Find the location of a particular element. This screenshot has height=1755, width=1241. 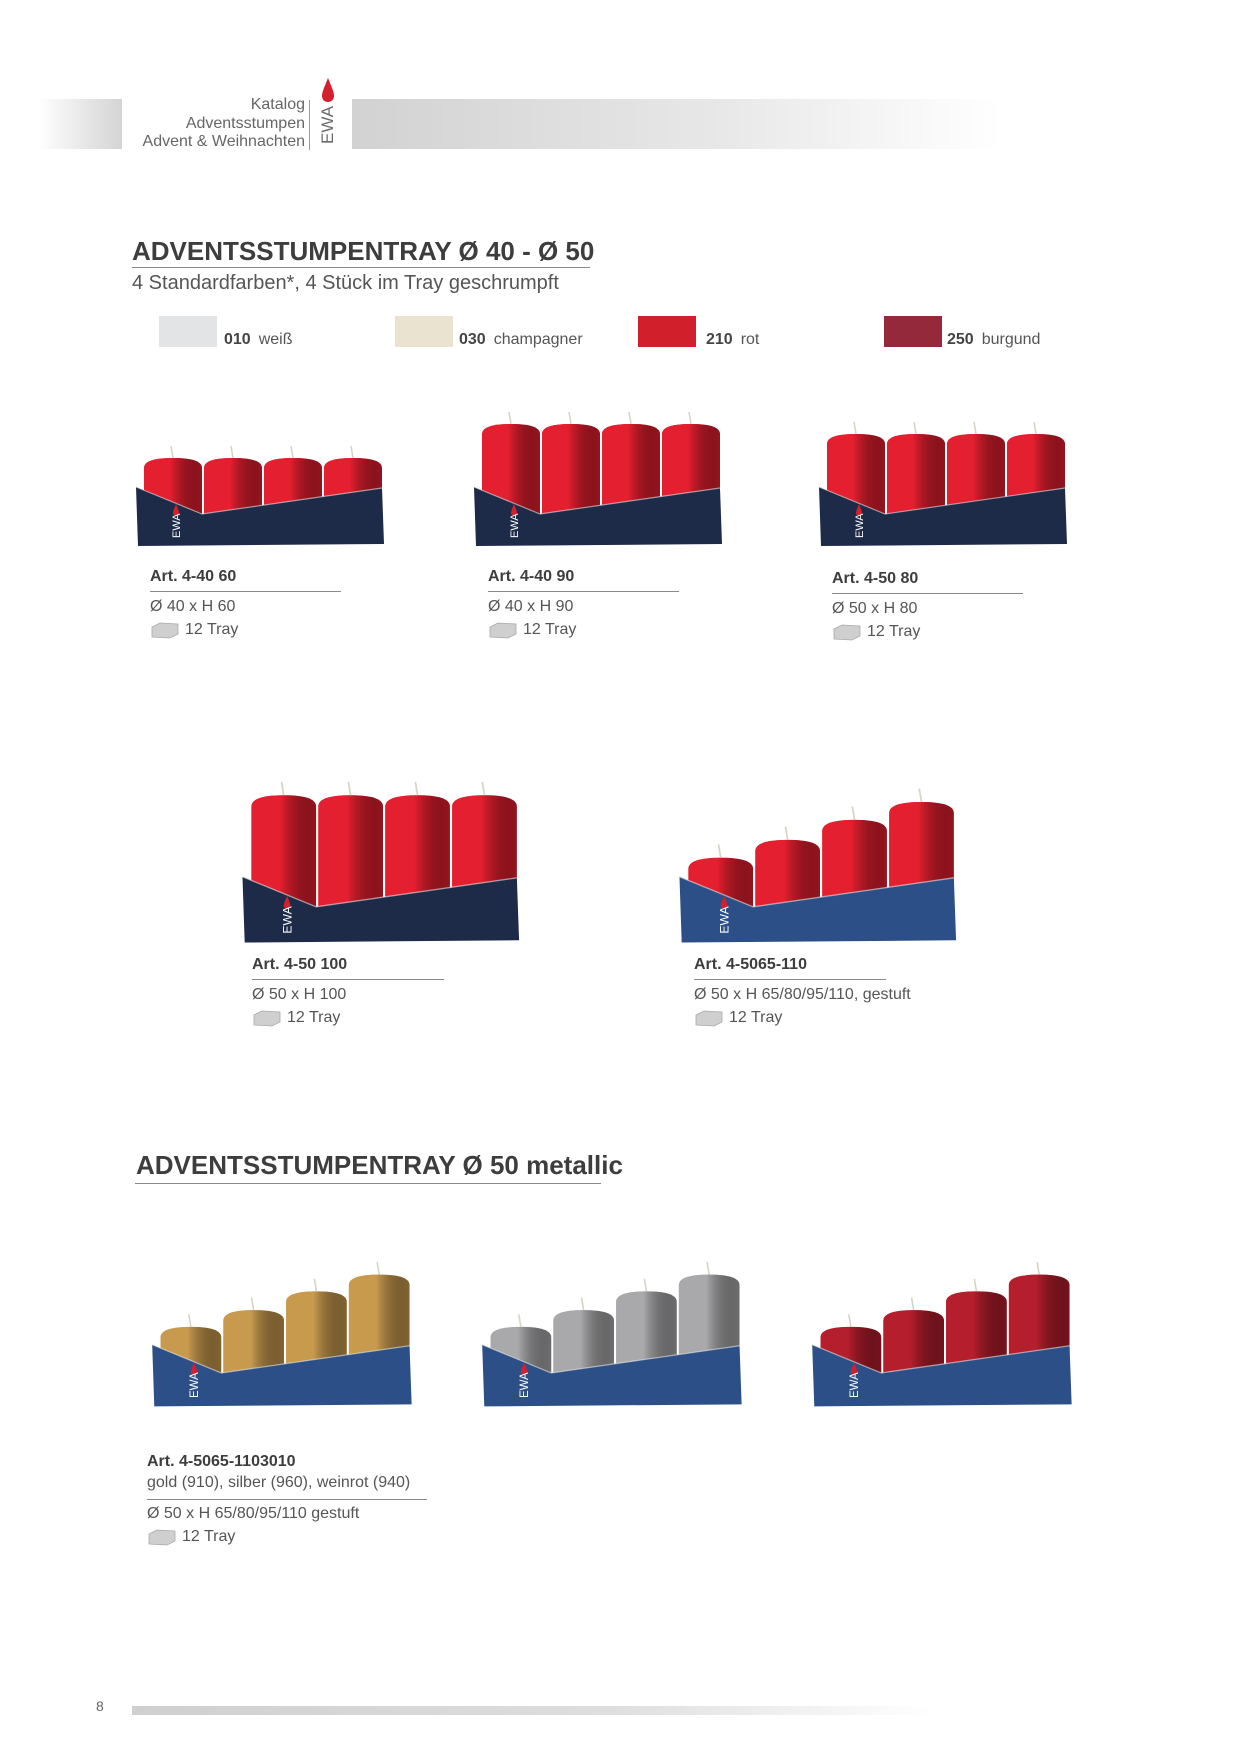

product-dims: Ø 50 x H 65/80/95/110, gestuft is located at coordinates (802, 994).